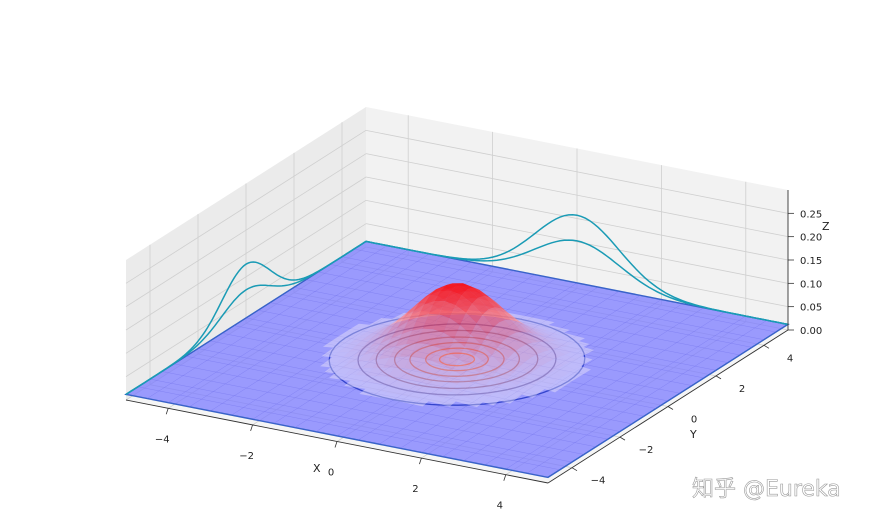 The height and width of the screenshot is (525, 885). Describe the element at coordinates (317, 468) in the screenshot. I see `x-axis-label: X` at that location.